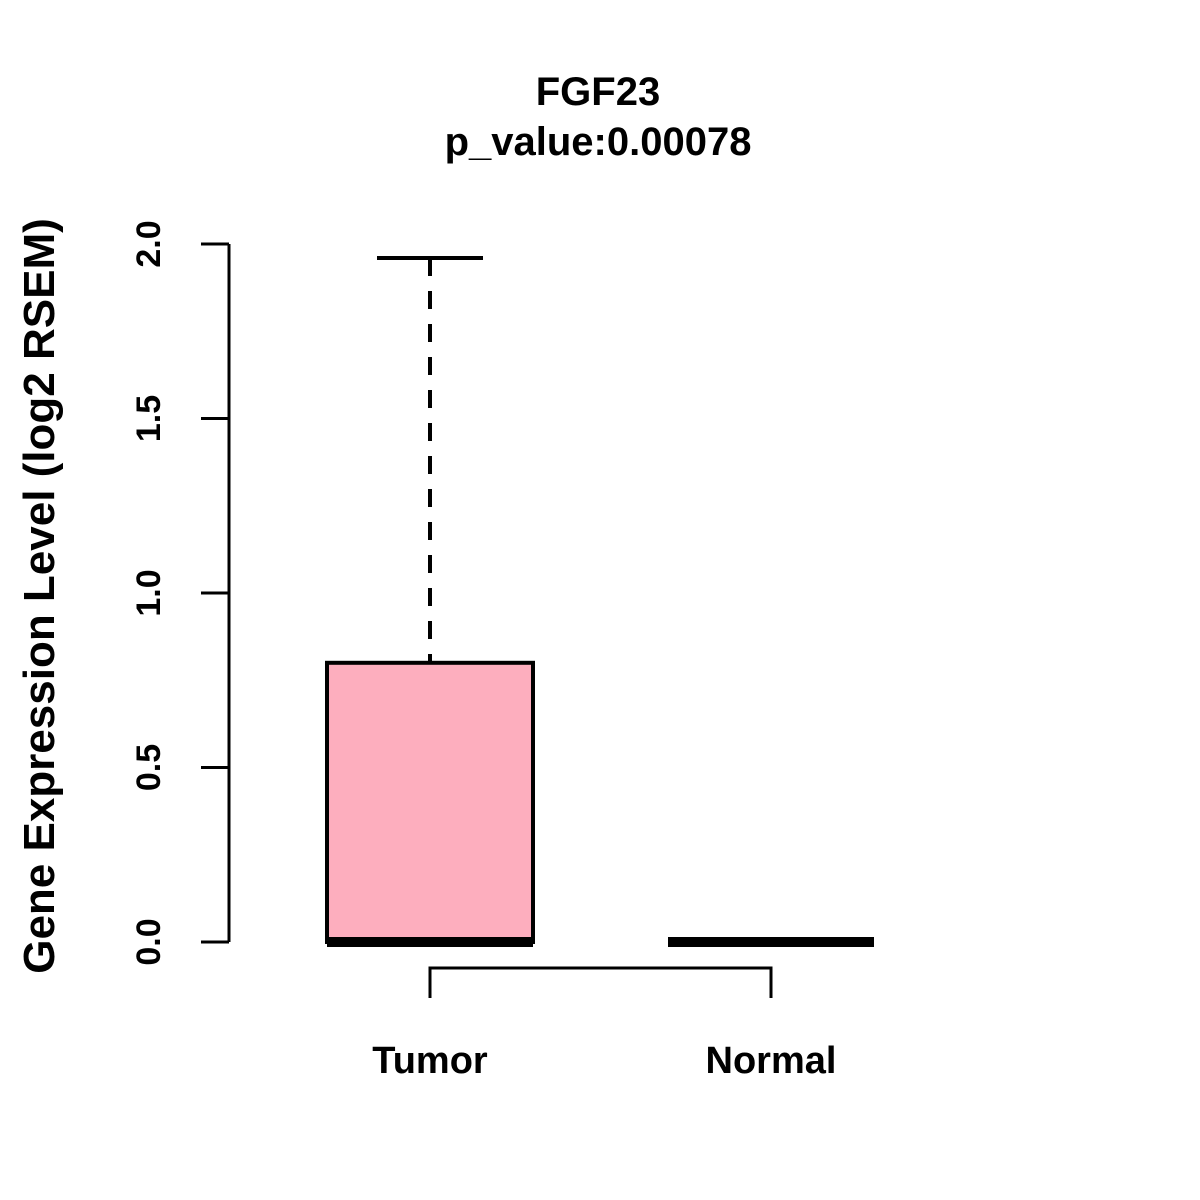  What do you see at coordinates (430, 802) in the screenshot?
I see `tumor-box` at bounding box center [430, 802].